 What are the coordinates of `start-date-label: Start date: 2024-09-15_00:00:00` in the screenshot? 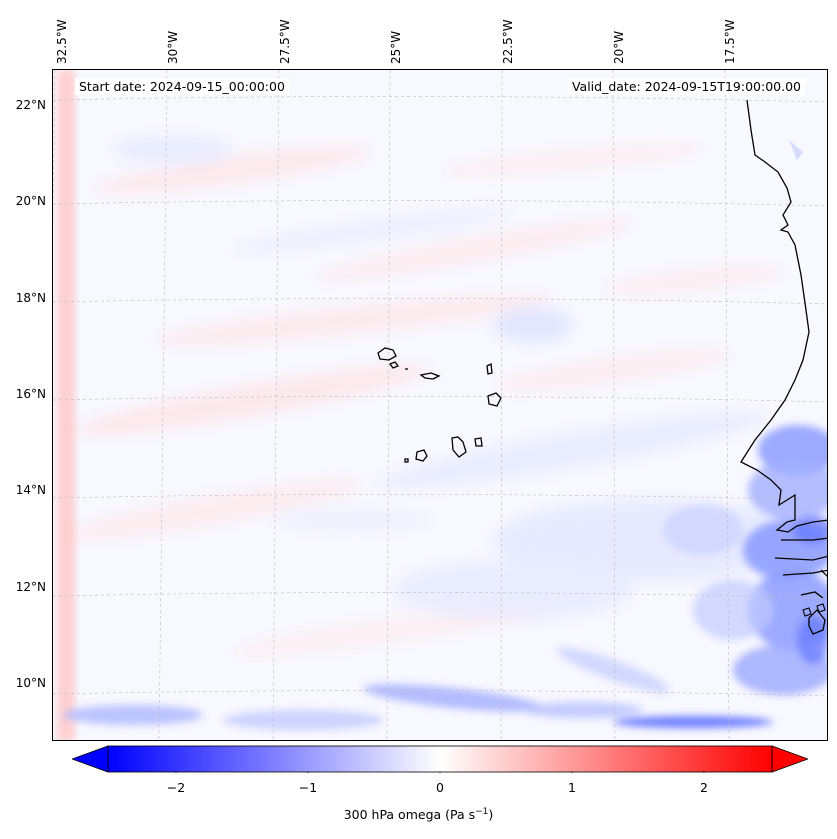 It's located at (182, 86).